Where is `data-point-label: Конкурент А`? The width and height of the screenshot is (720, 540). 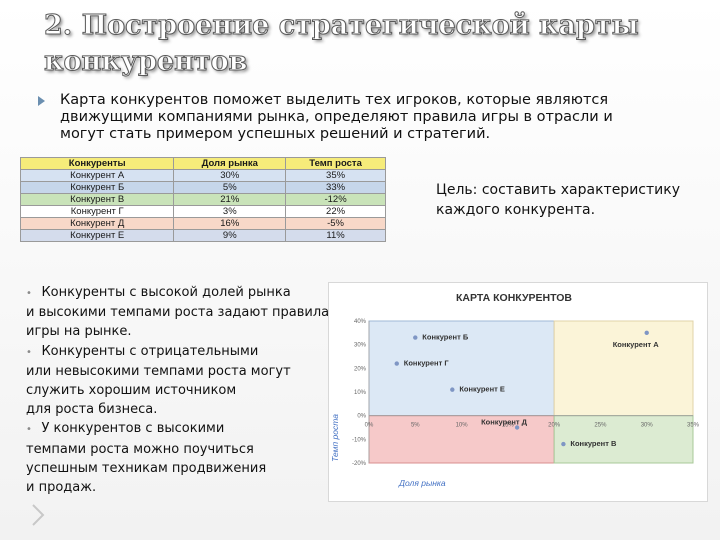
data-point-label: Конкурент А is located at coordinates (636, 344).